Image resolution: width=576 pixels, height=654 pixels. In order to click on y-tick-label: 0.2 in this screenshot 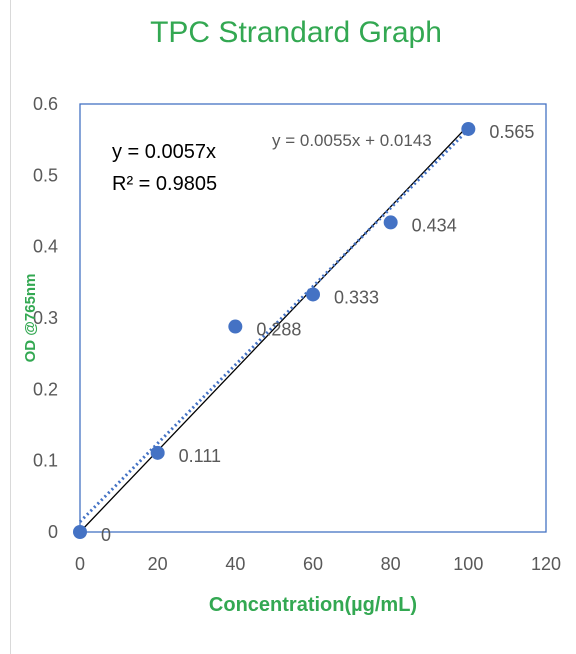, I will do `click(45, 389)`.